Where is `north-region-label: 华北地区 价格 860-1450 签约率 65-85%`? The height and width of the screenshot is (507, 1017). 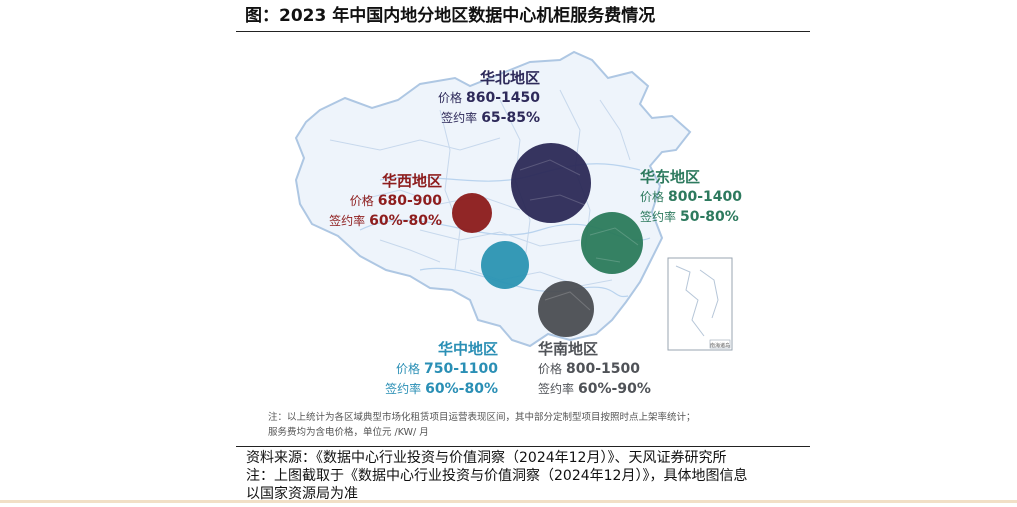
north-region-label: 华北地区 价格 860-1450 签约率 65-85% is located at coordinates (485, 98).